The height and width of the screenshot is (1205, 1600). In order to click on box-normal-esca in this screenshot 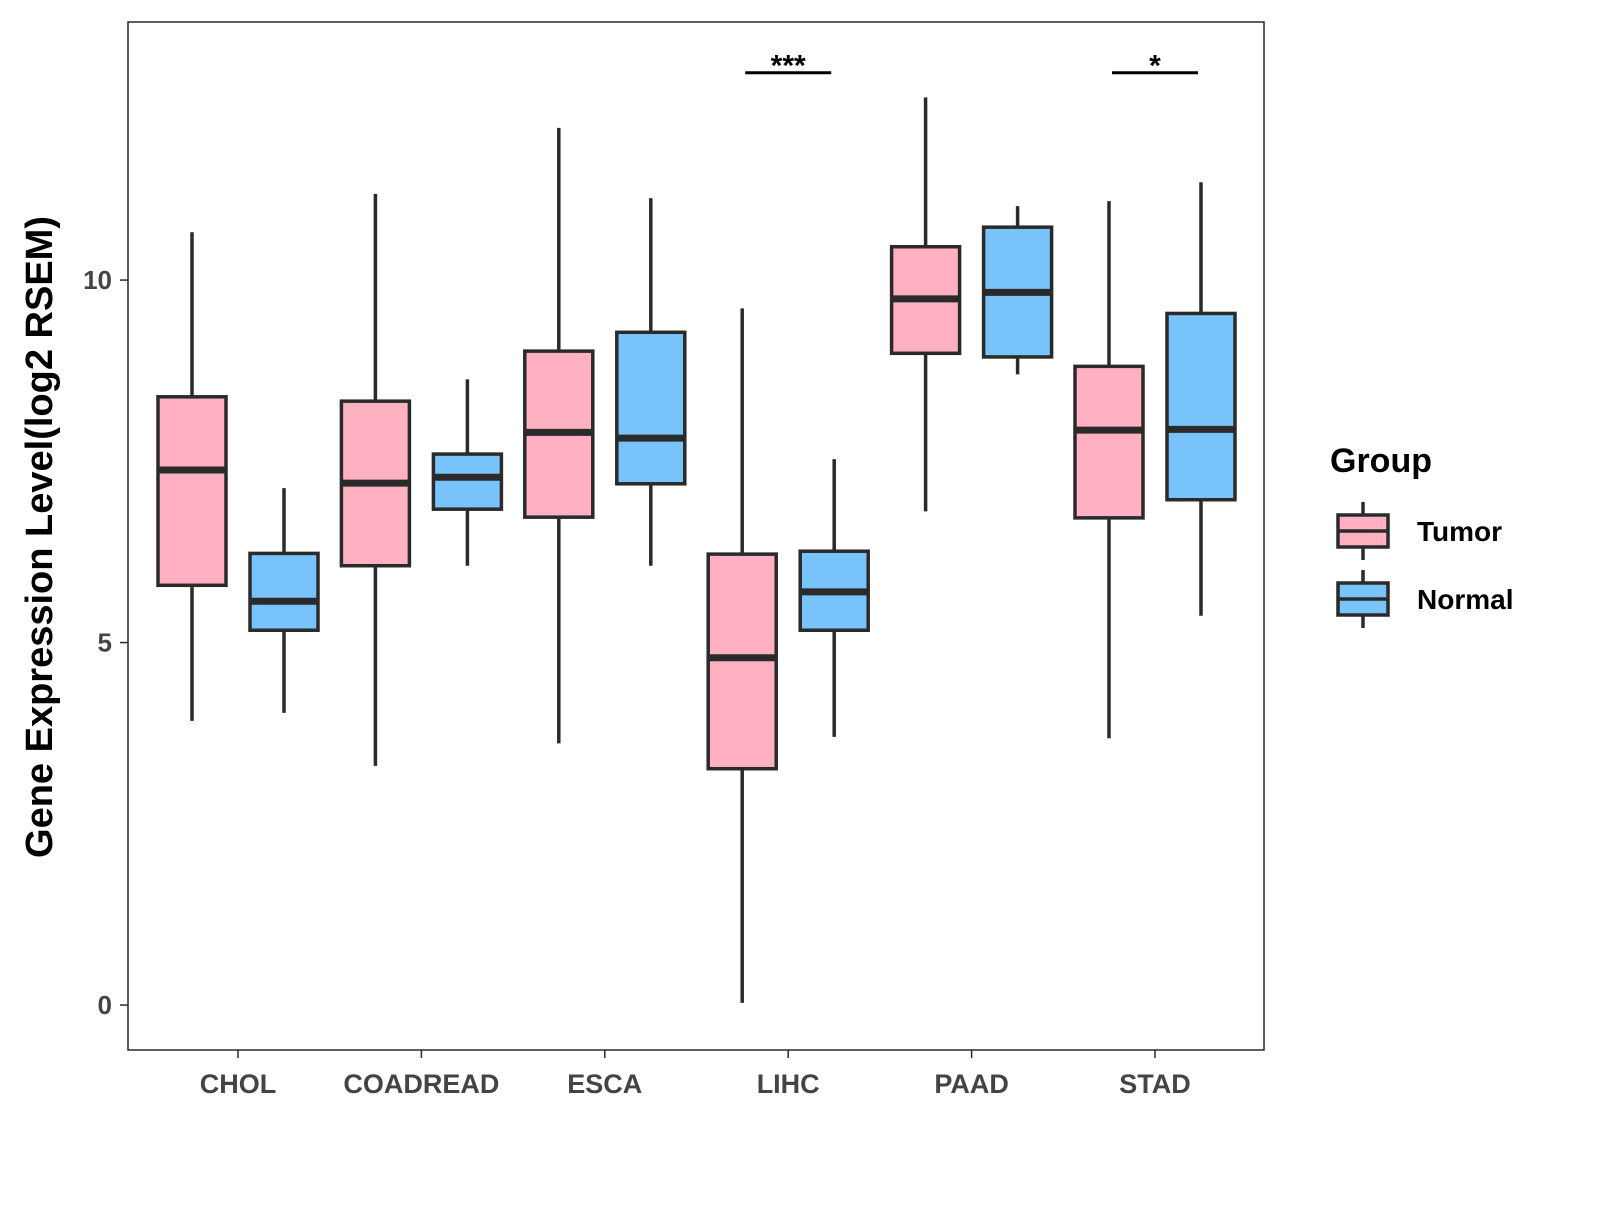, I will do `click(651, 382)`.